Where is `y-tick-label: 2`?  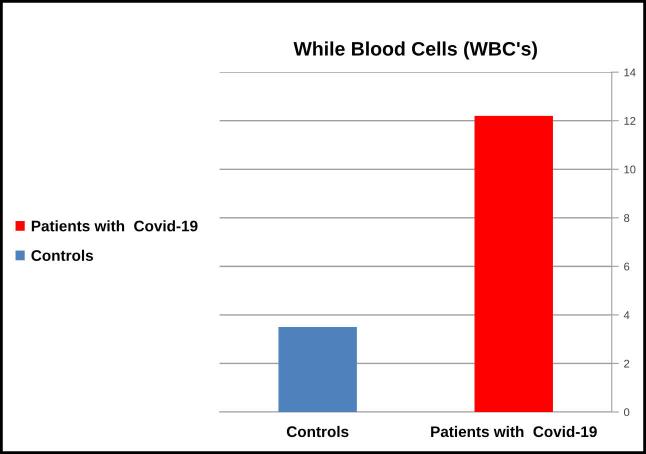
y-tick-label: 2 is located at coordinates (627, 364).